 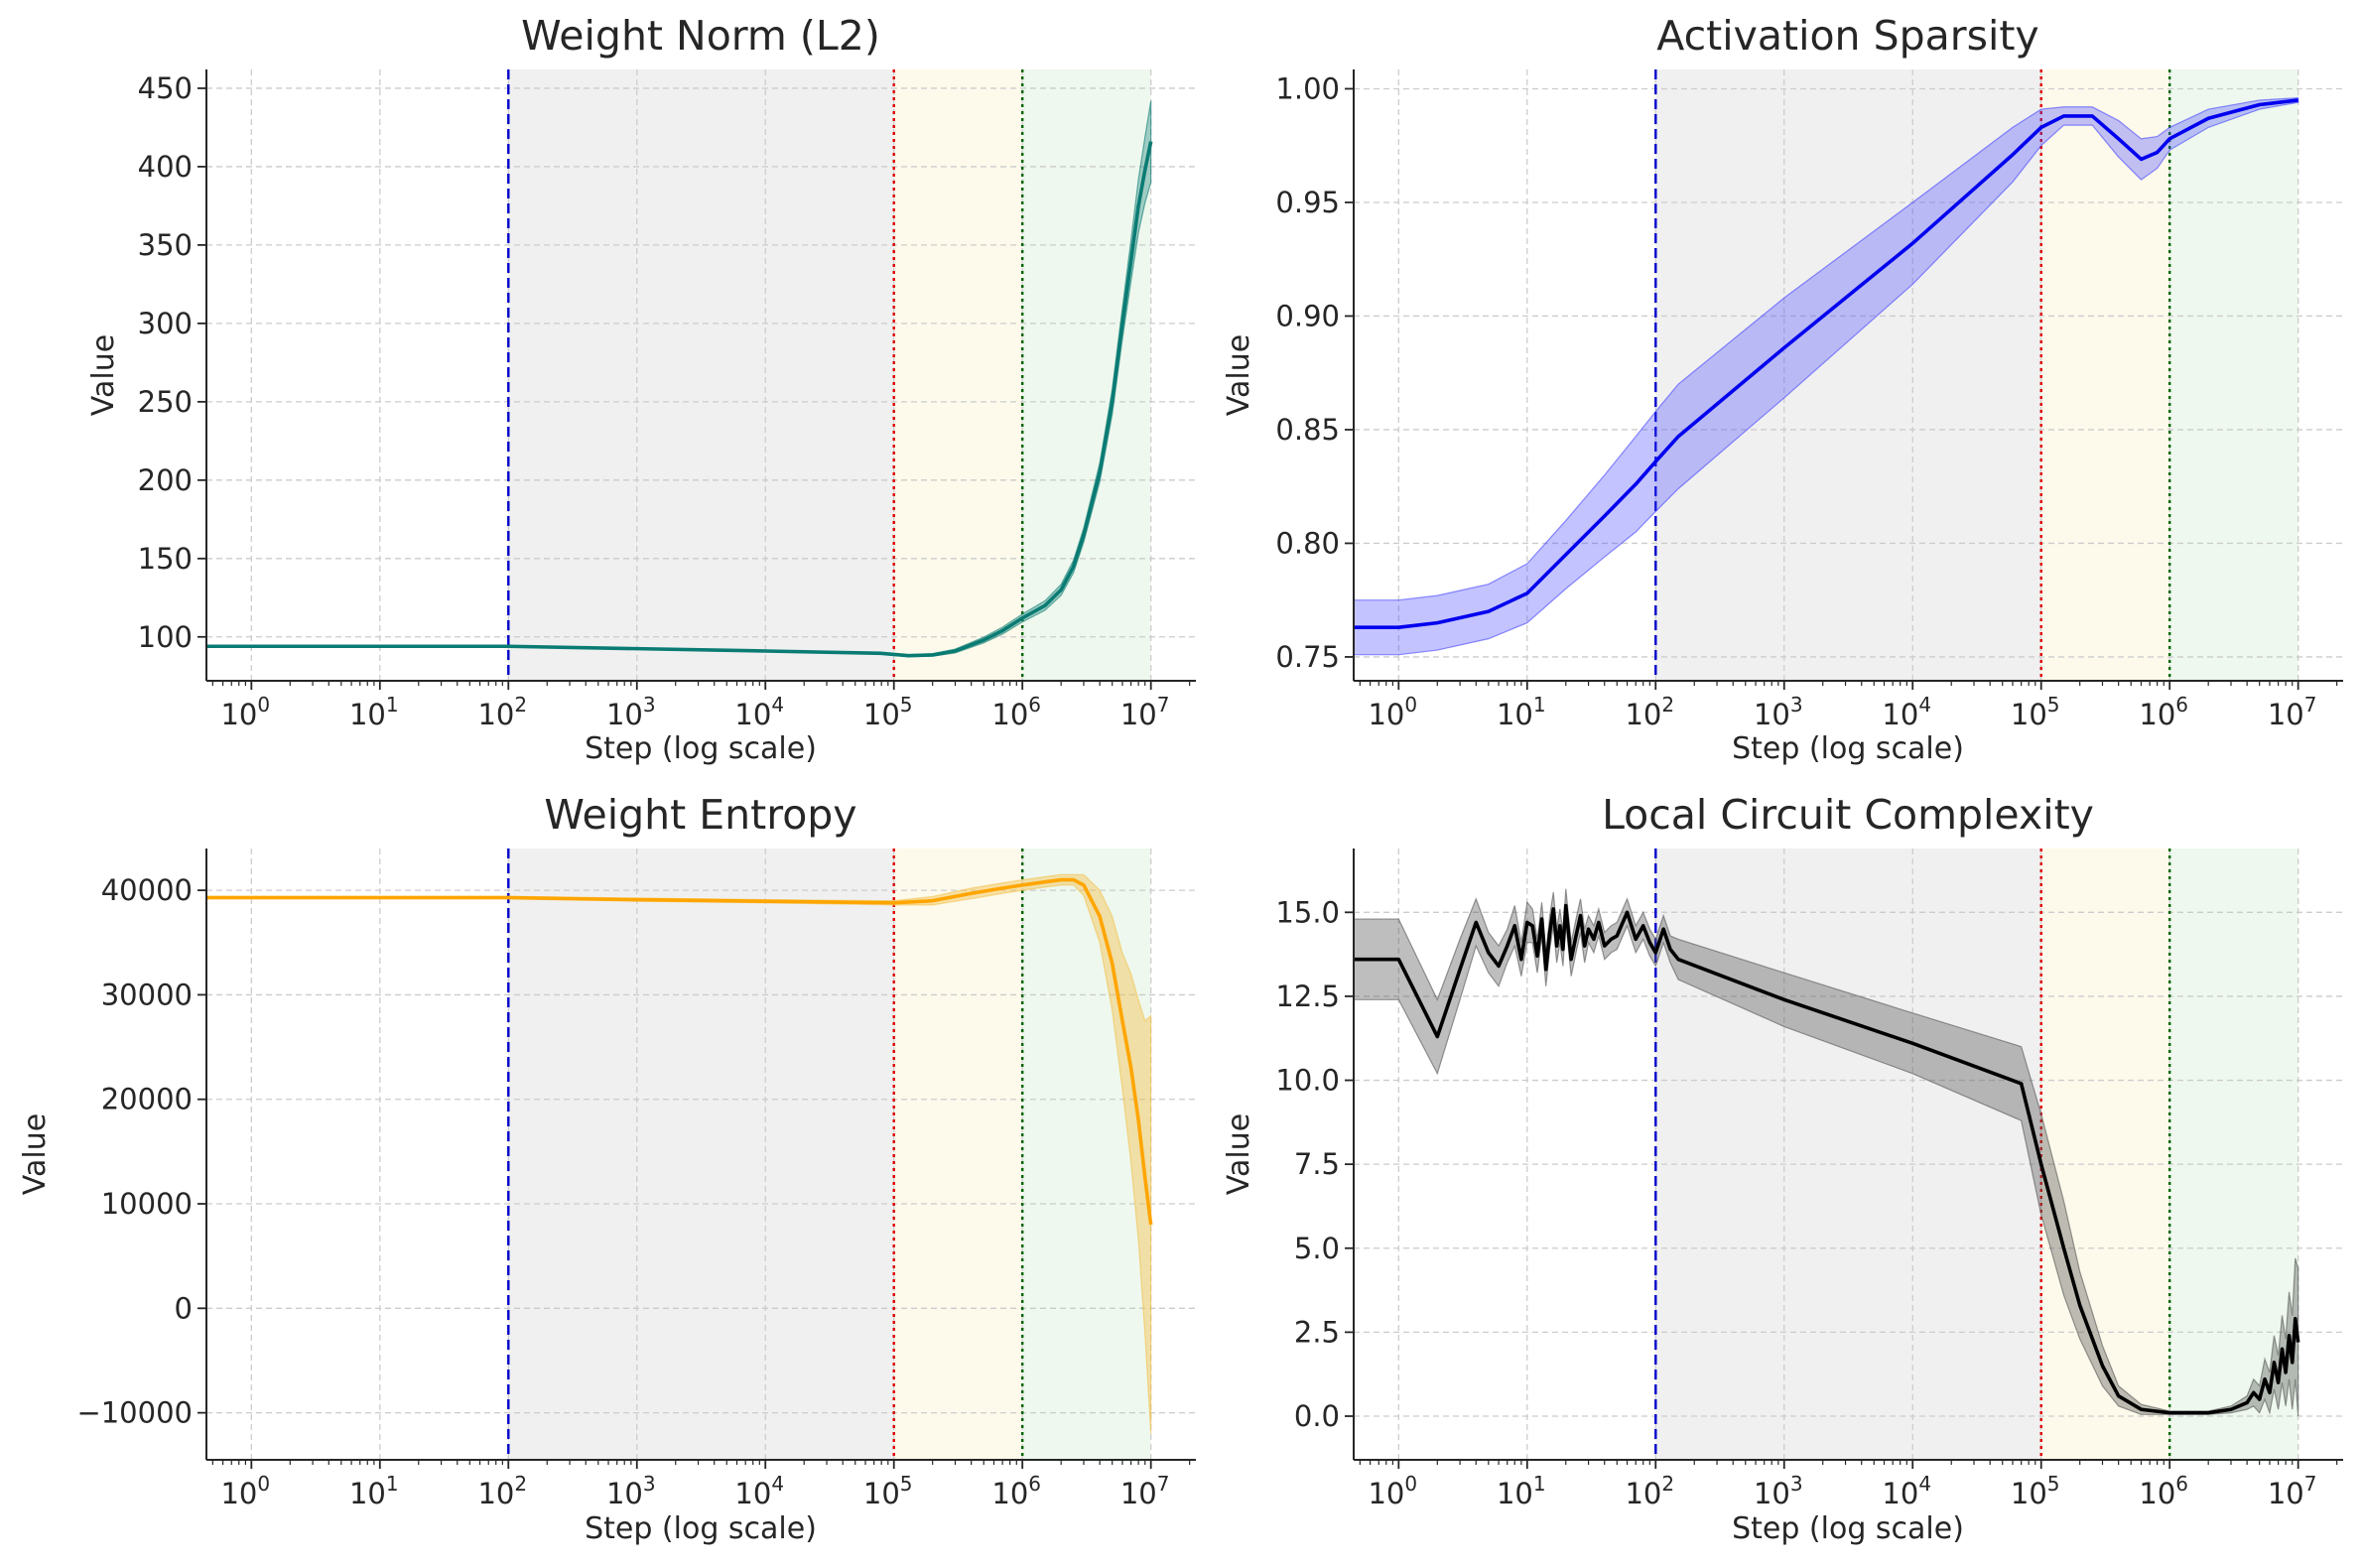 What do you see at coordinates (147, 994) in the screenshot?
I see `y-tick-label: 30000` at bounding box center [147, 994].